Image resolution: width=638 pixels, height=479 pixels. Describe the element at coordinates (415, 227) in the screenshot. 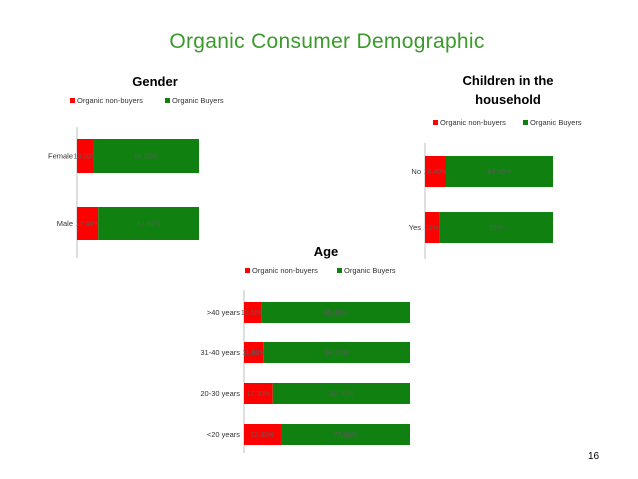

I see `children-category-label-0: Yes` at that location.